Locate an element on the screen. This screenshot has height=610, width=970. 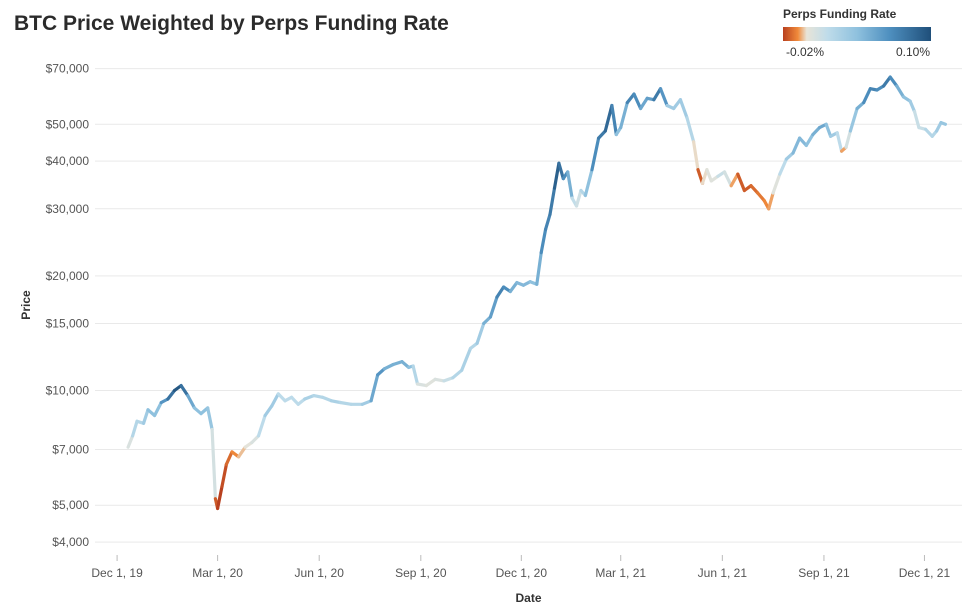
x-tick-label: Mar 1, 20 is located at coordinates (217, 573).